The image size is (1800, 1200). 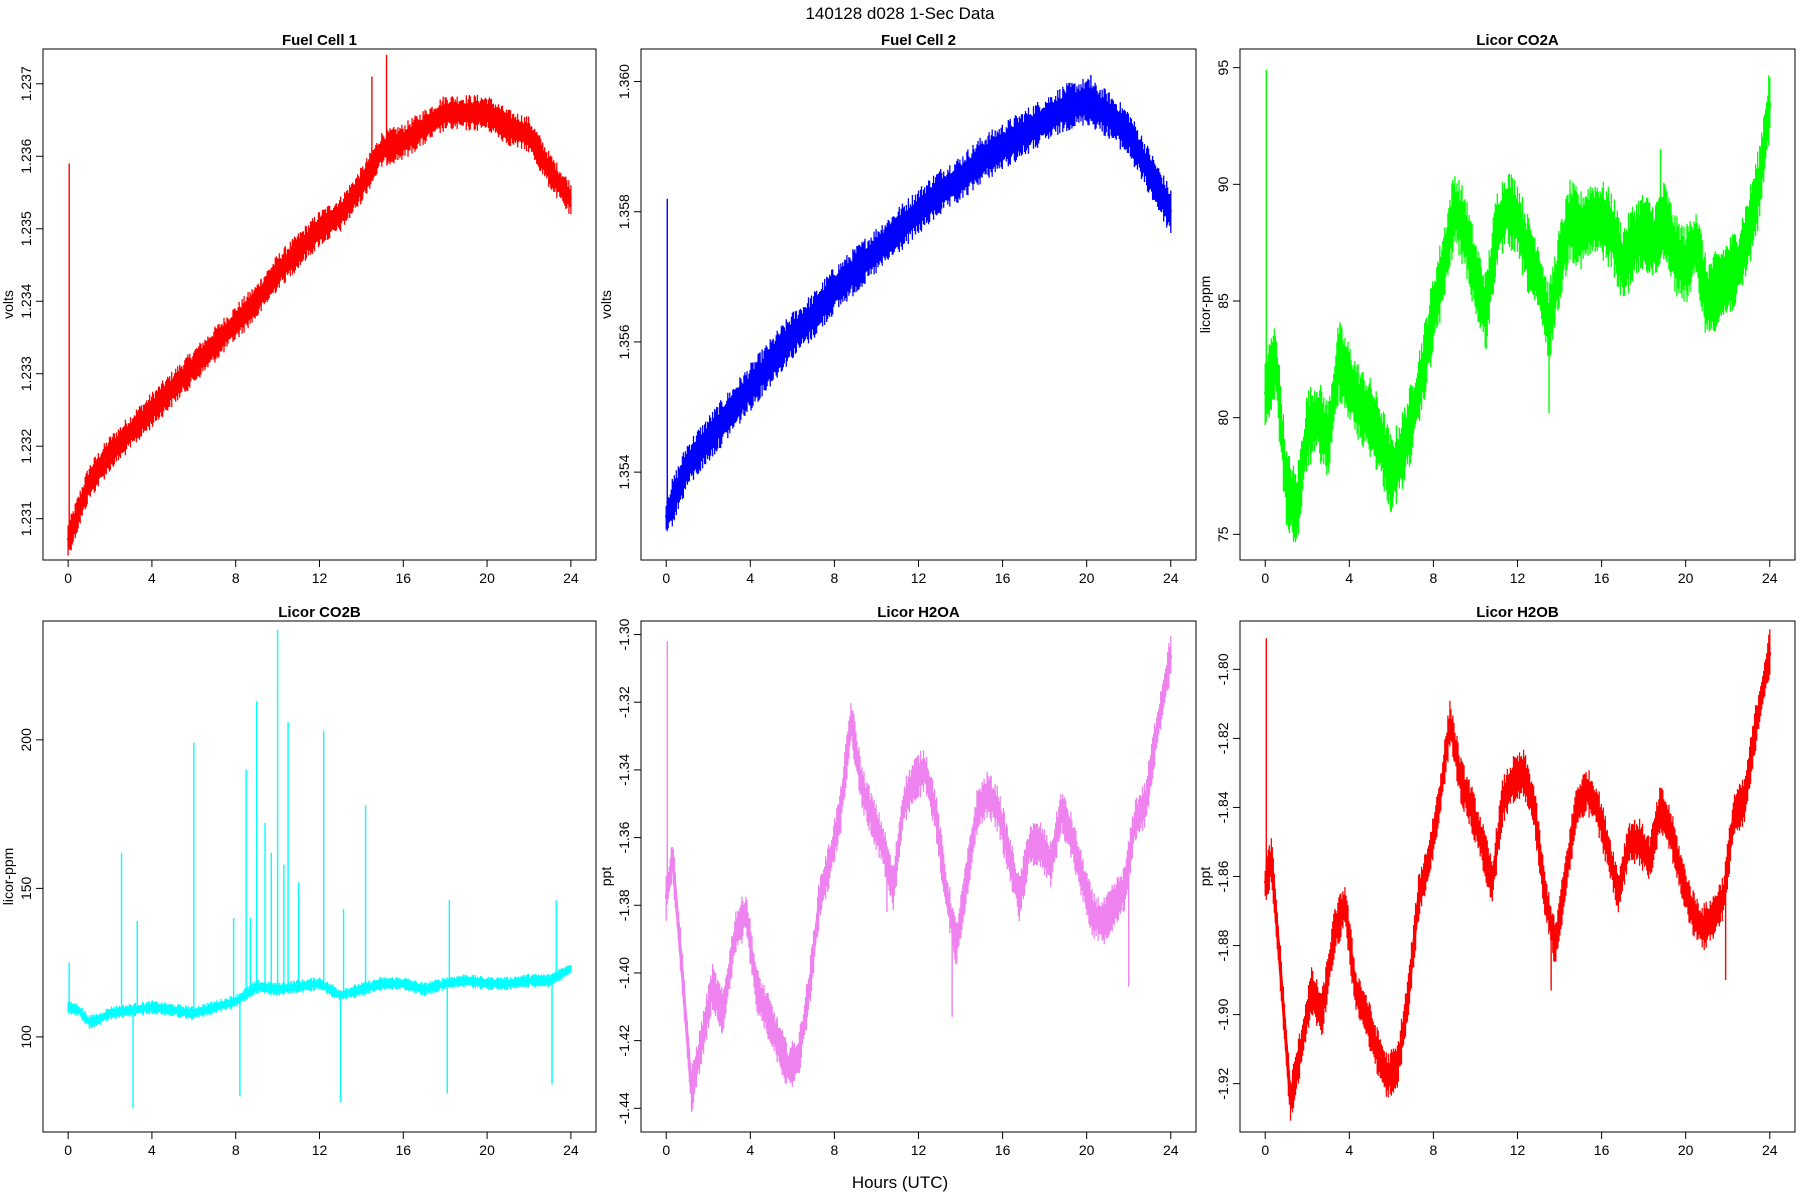 I want to click on figure-title: 140128 d028 1-Sec Data, so click(x=900, y=13).